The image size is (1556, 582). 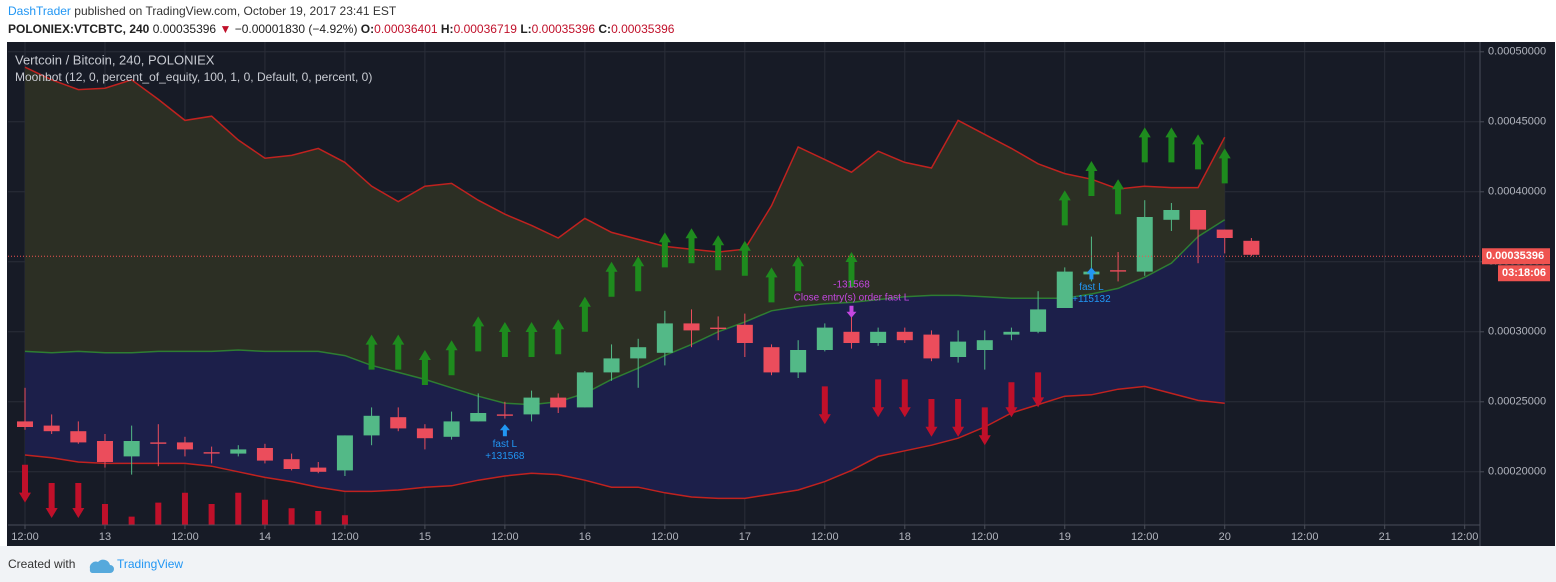 What do you see at coordinates (1225, 537) in the screenshot?
I see `x-tick-label: 20` at bounding box center [1225, 537].